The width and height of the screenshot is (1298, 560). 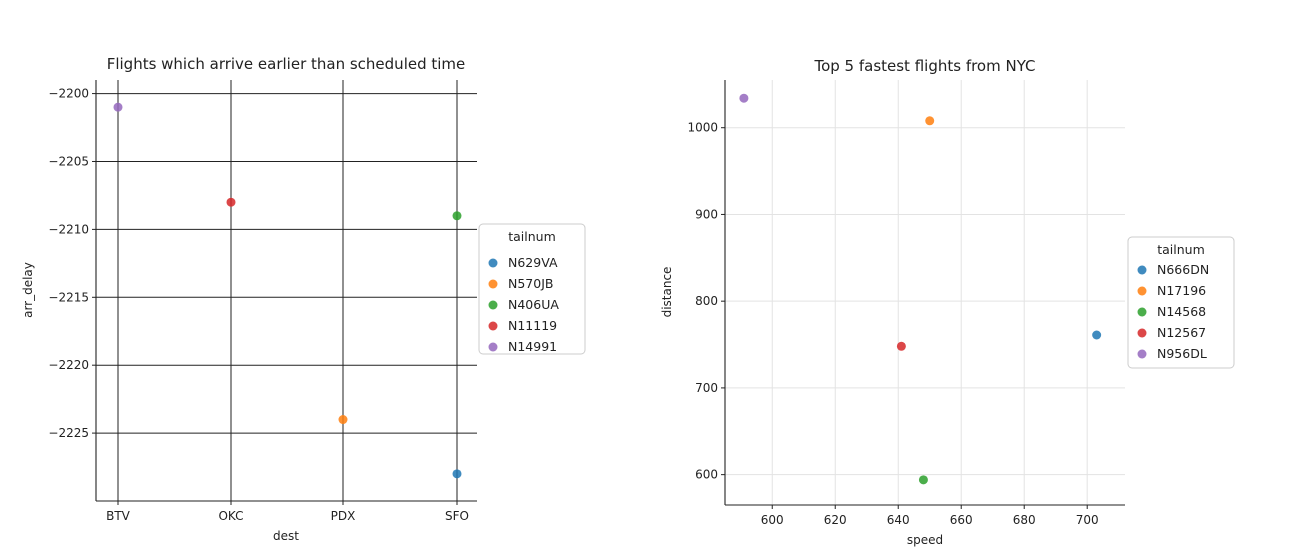 What do you see at coordinates (231, 202) in the screenshot?
I see `data-point-n11119` at bounding box center [231, 202].